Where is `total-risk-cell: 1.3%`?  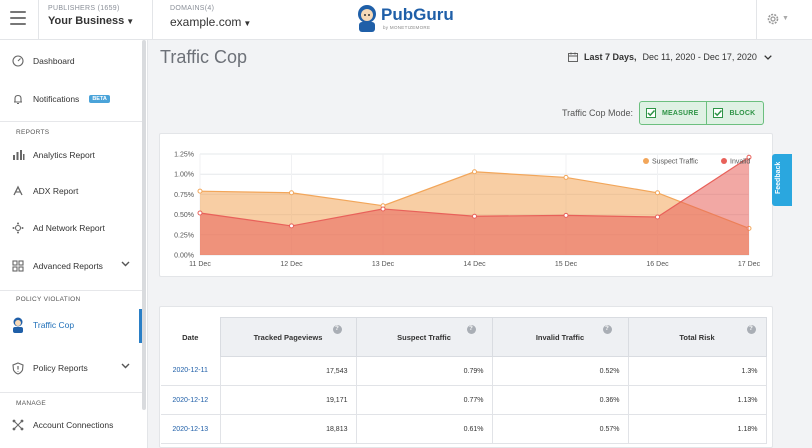 total-risk-cell: 1.3% is located at coordinates (697, 371).